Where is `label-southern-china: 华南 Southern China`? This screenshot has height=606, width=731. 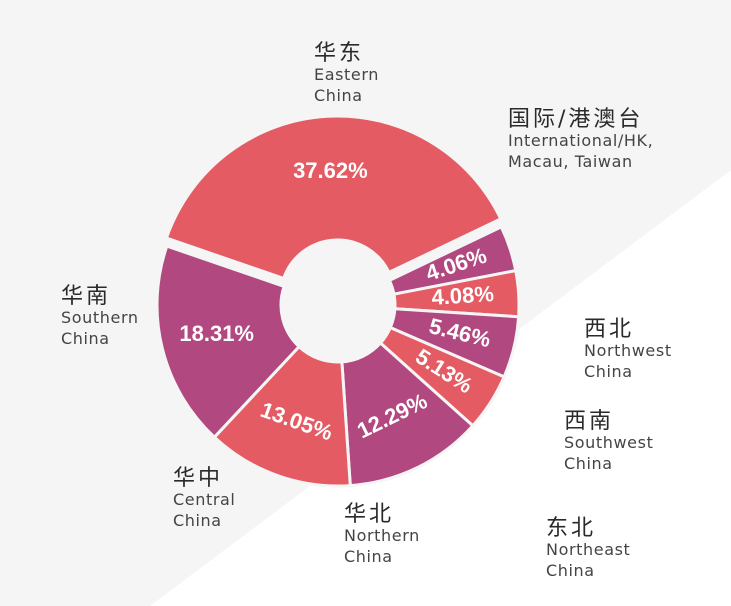 label-southern-china: 华南 Southern China is located at coordinates (100, 316).